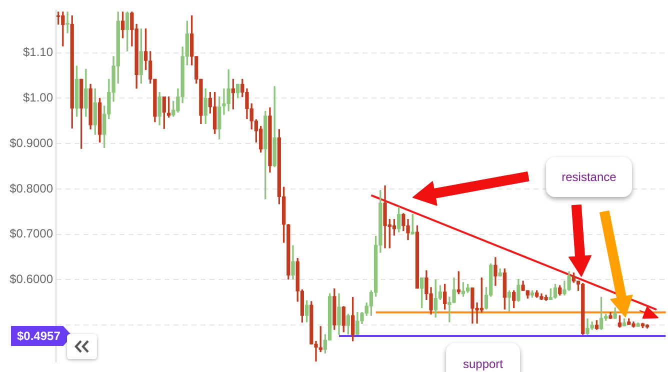 The image size is (668, 372). Describe the element at coordinates (589, 177) in the screenshot. I see `annotation: resistance` at that location.